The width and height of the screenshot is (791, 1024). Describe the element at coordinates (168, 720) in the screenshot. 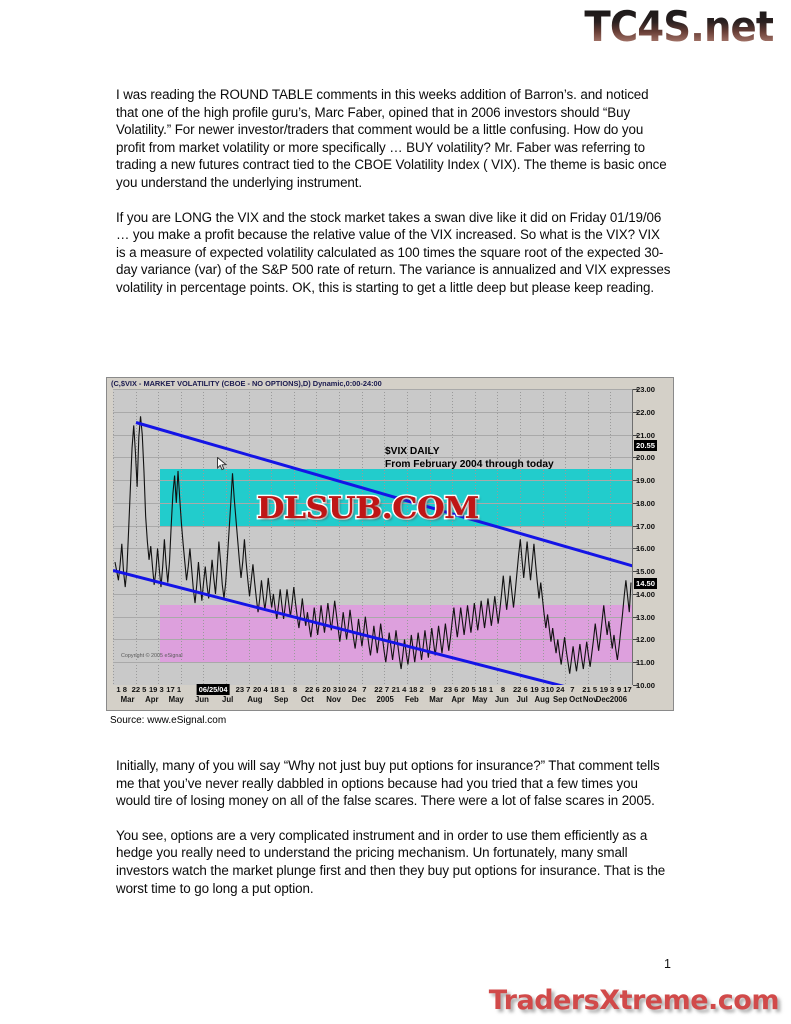

I see `chart-source: Source: www.eSignal.com` at that location.